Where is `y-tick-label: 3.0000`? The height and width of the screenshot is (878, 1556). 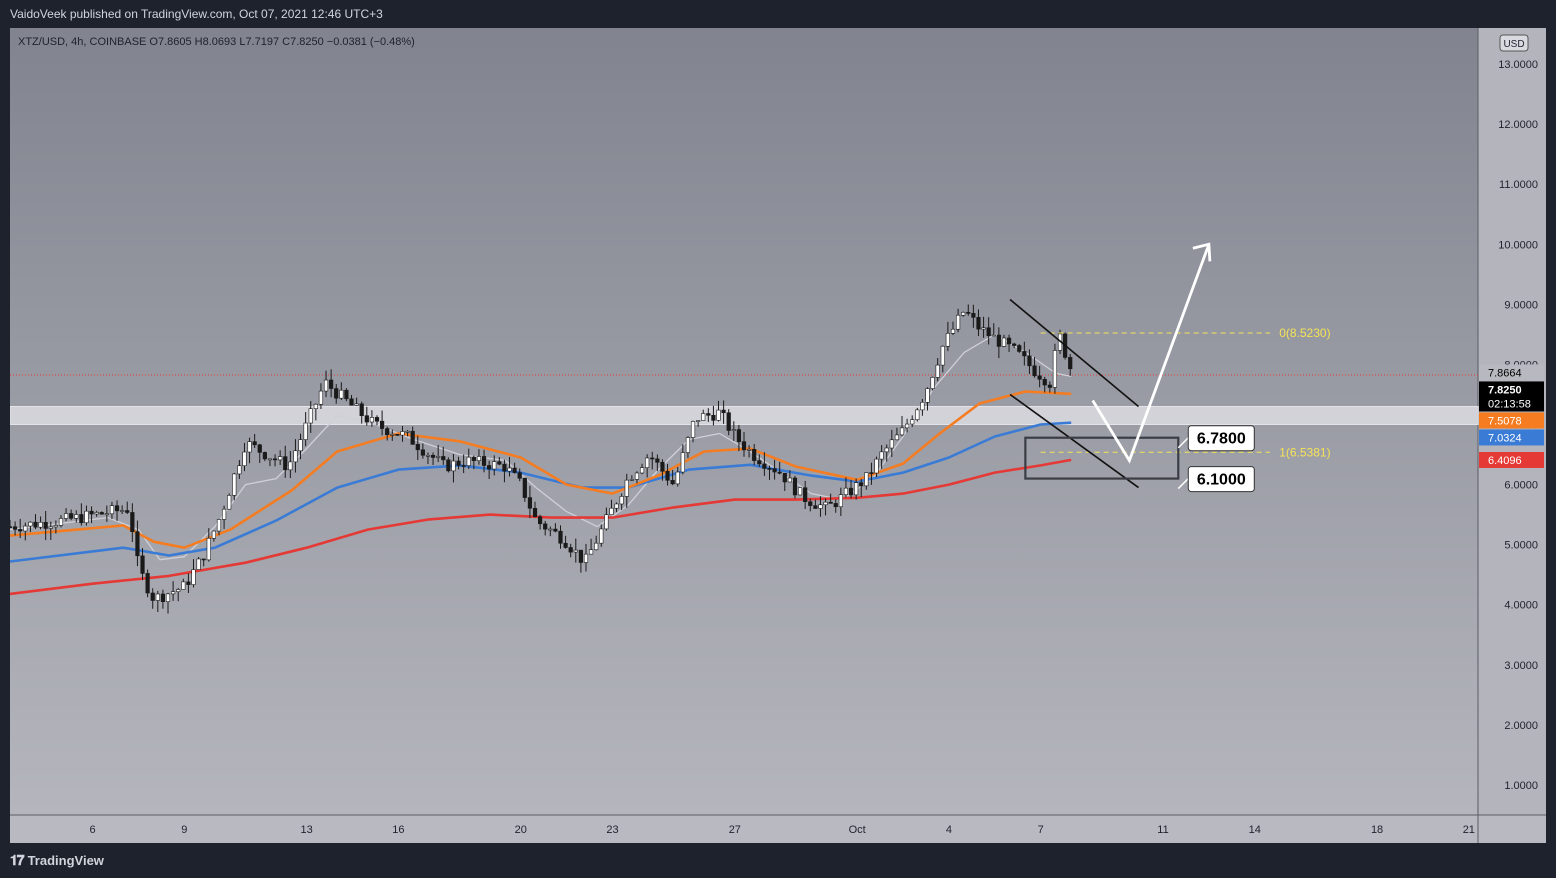 y-tick-label: 3.0000 is located at coordinates (1521, 666).